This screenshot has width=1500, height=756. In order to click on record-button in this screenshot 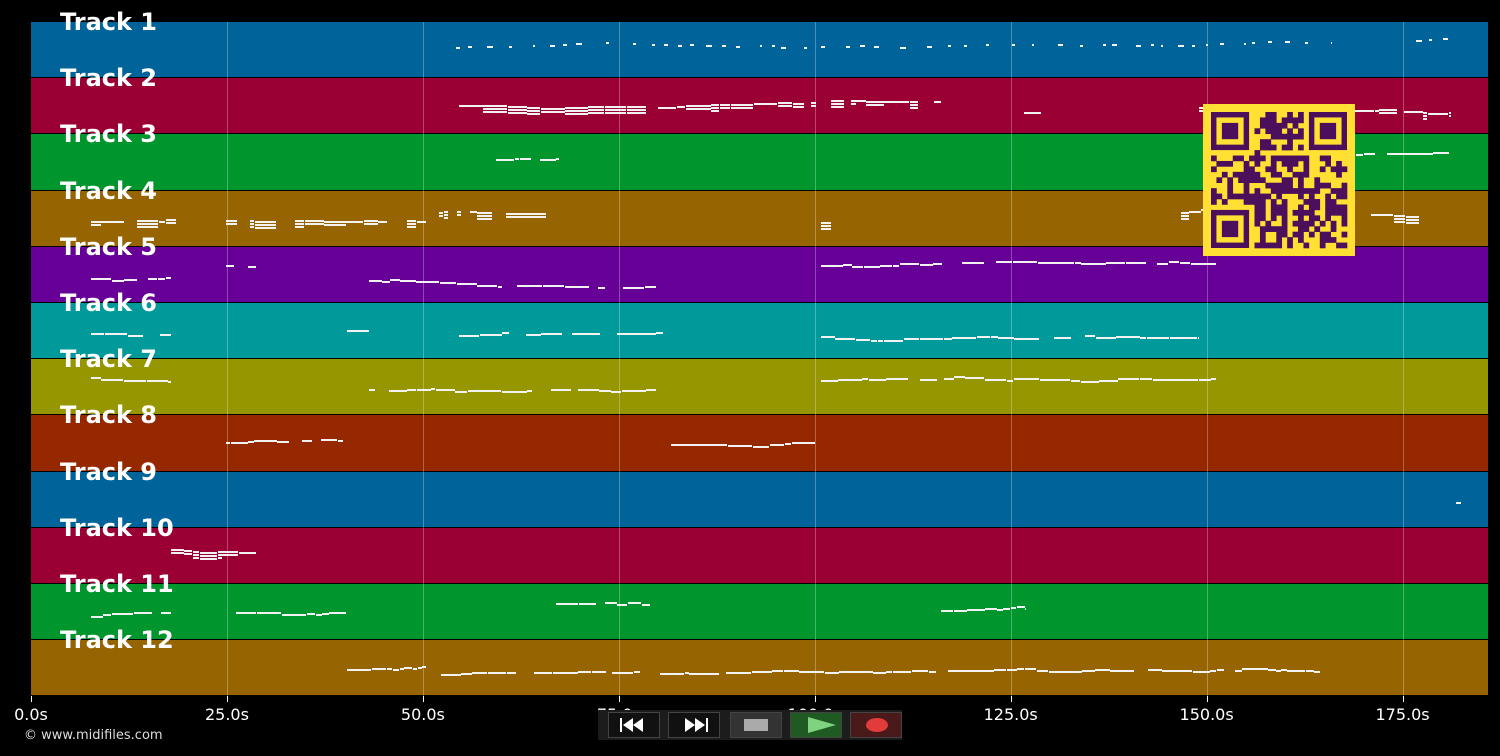, I will do `click(876, 725)`.